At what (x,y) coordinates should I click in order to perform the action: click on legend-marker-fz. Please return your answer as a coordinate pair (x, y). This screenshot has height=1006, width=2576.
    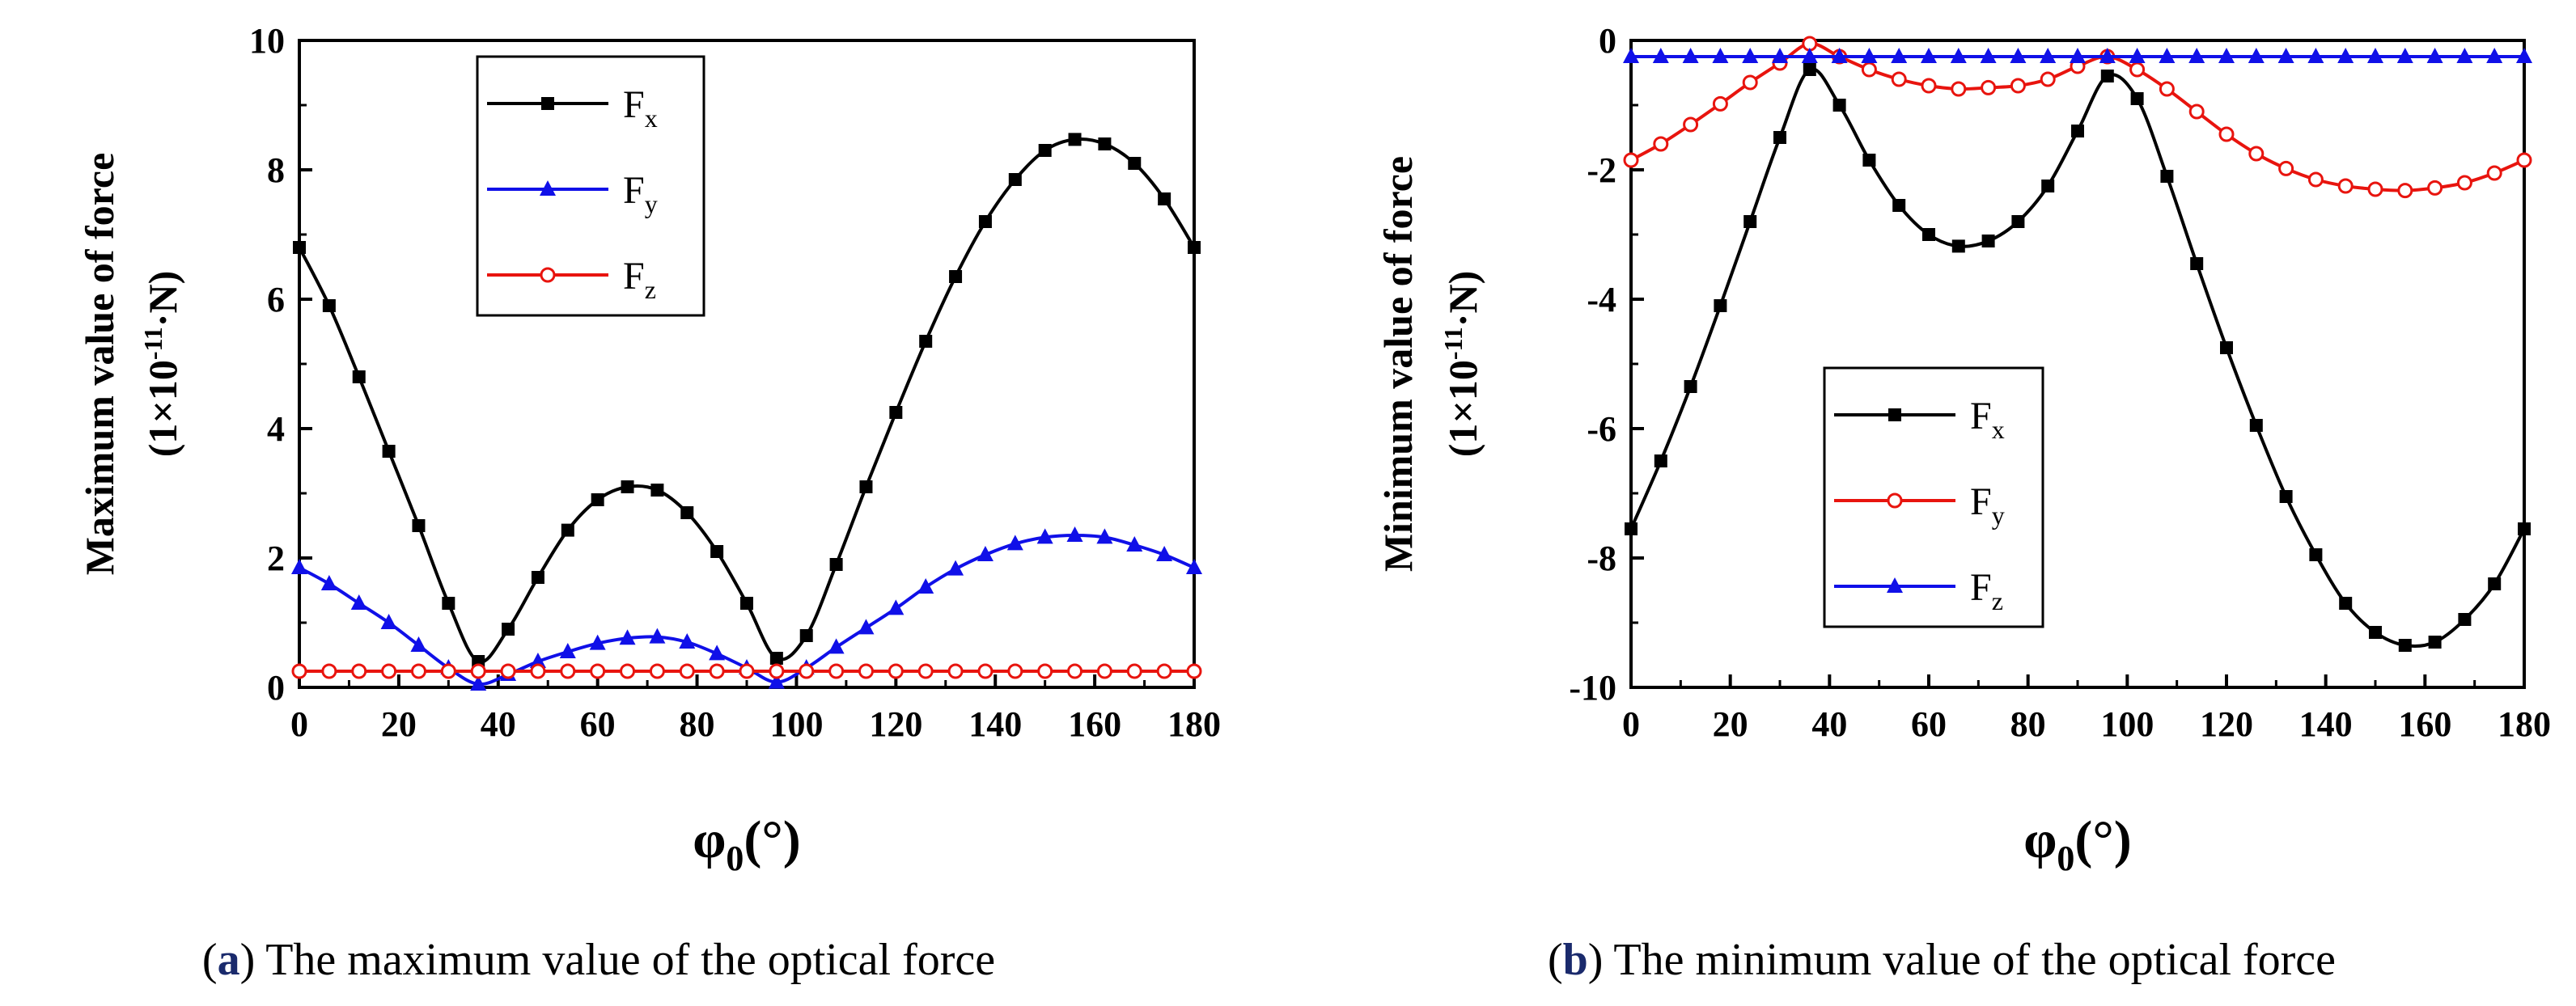
    Looking at the image, I should click on (1895, 585).